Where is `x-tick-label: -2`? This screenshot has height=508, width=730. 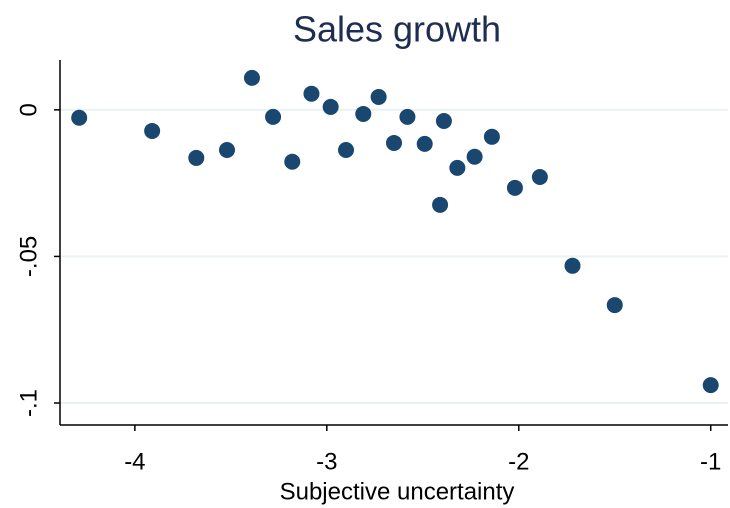
x-tick-label: -2 is located at coordinates (518, 461).